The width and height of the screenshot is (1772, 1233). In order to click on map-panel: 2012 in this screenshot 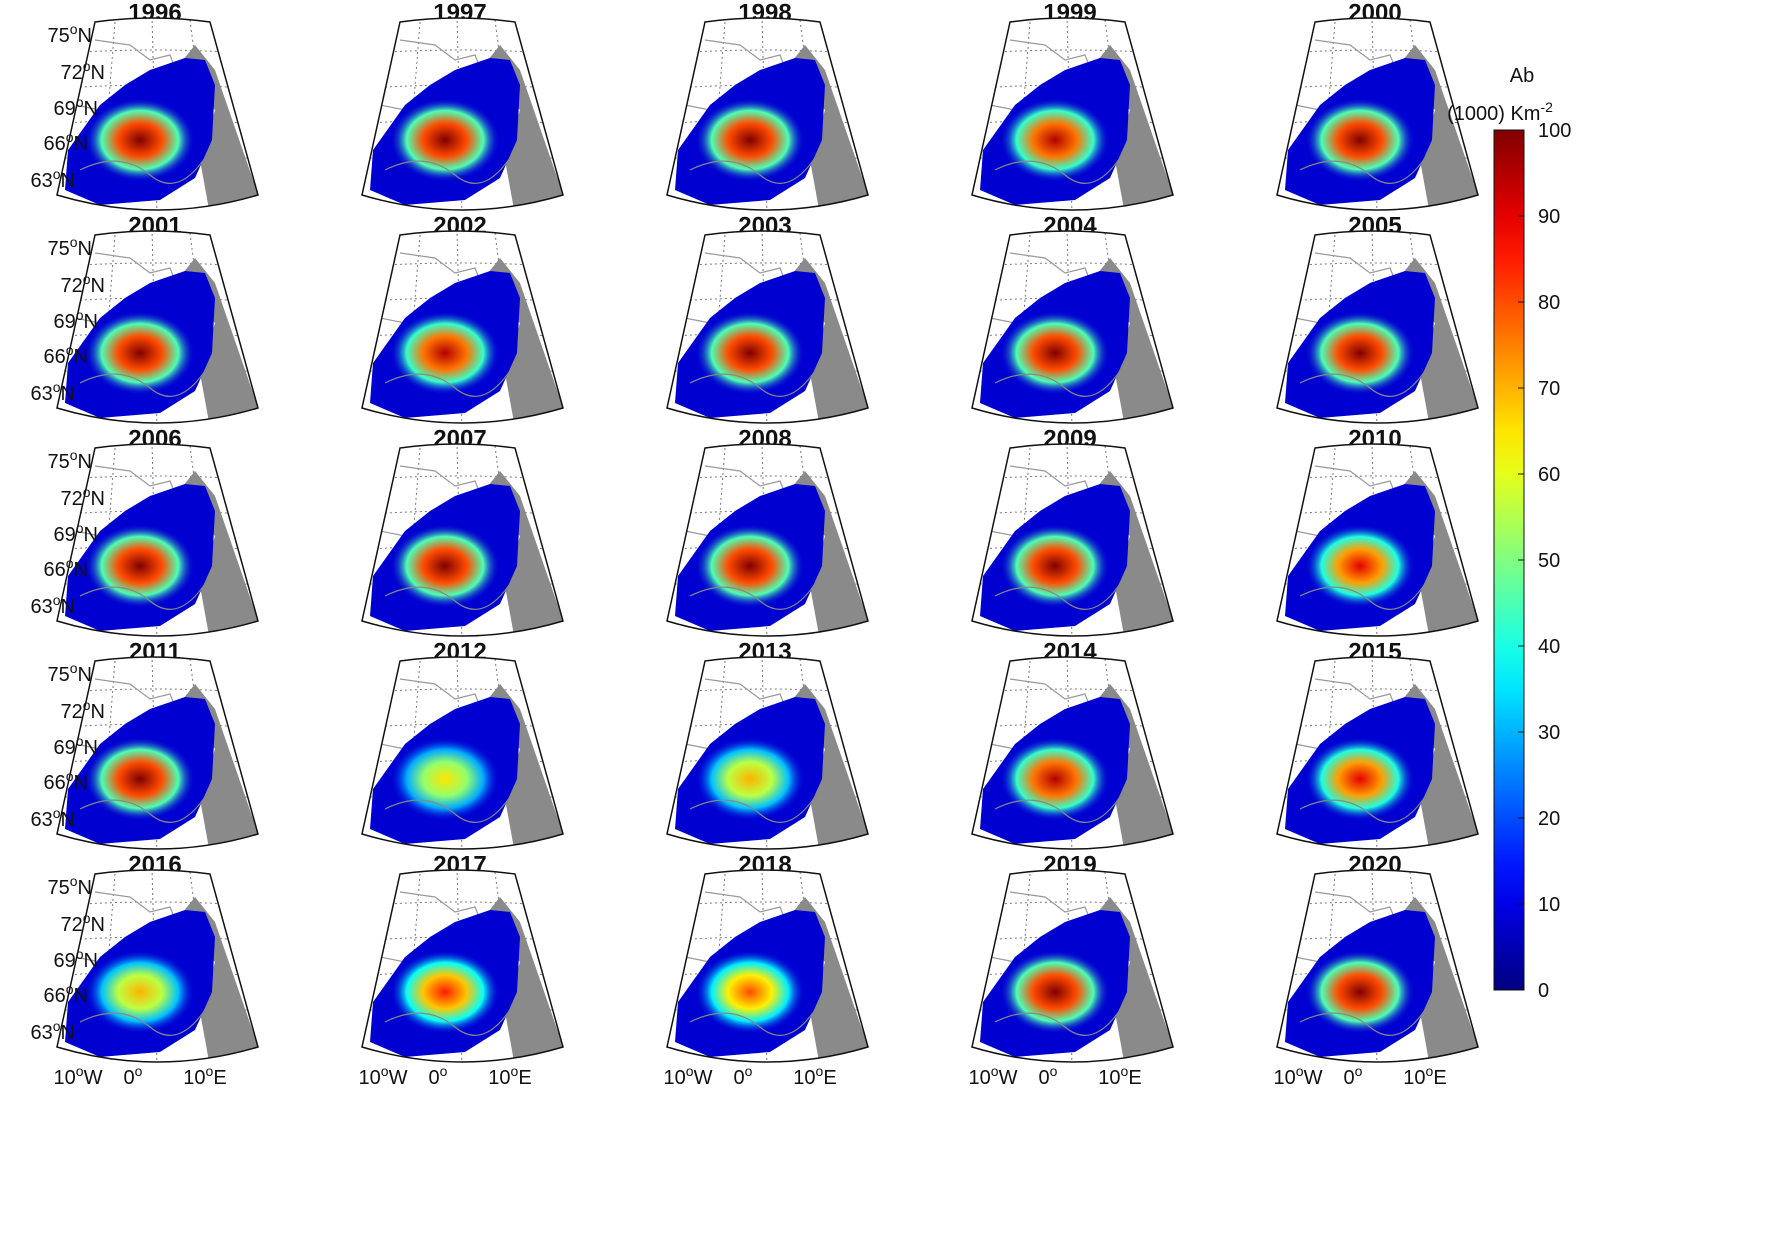, I will do `click(462, 744)`.